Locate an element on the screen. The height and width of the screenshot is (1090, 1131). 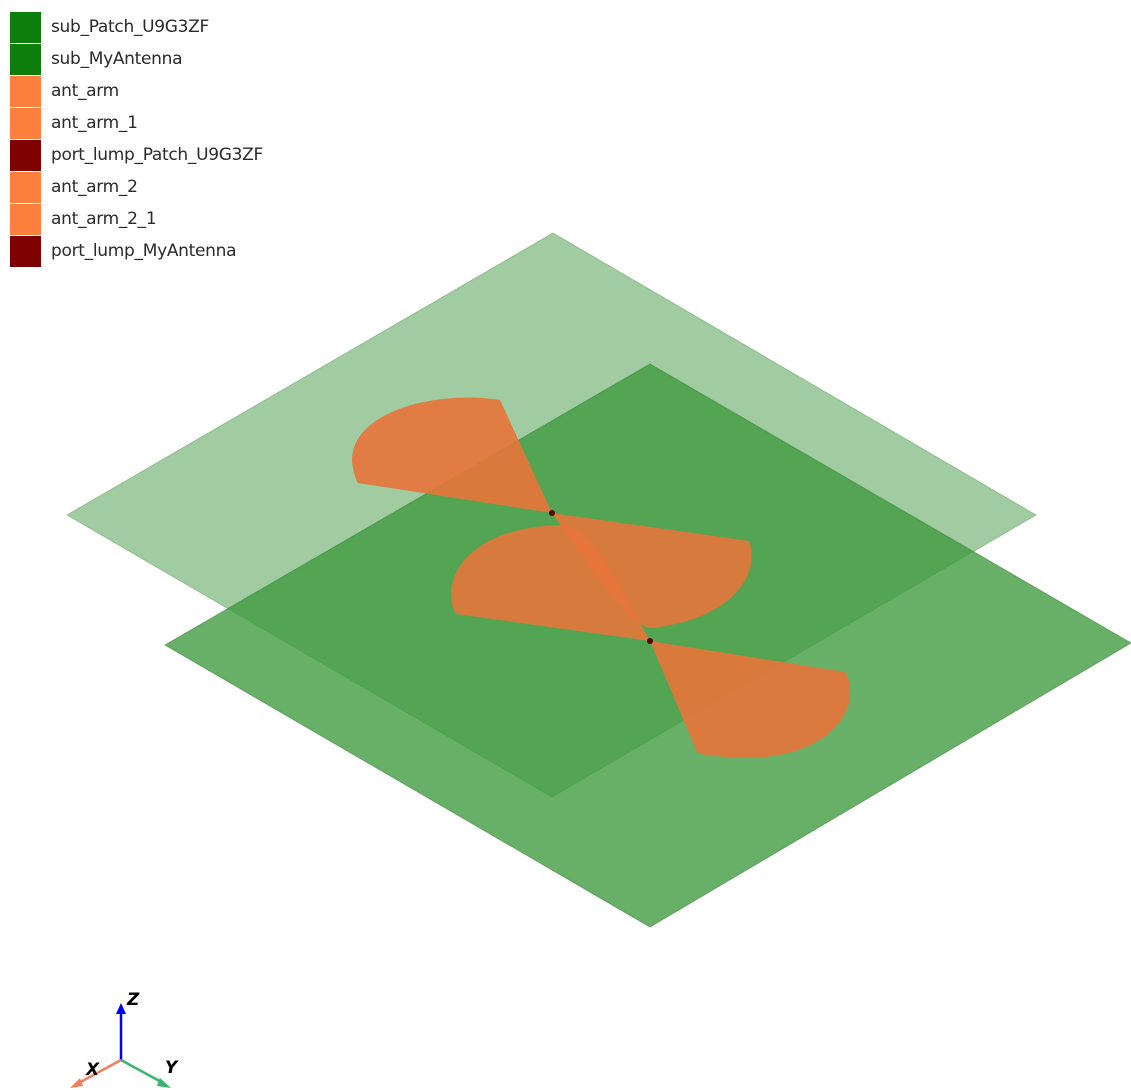
legend-item-ant-arm-2-1: ant_arm_2_1 is located at coordinates (136, 219).